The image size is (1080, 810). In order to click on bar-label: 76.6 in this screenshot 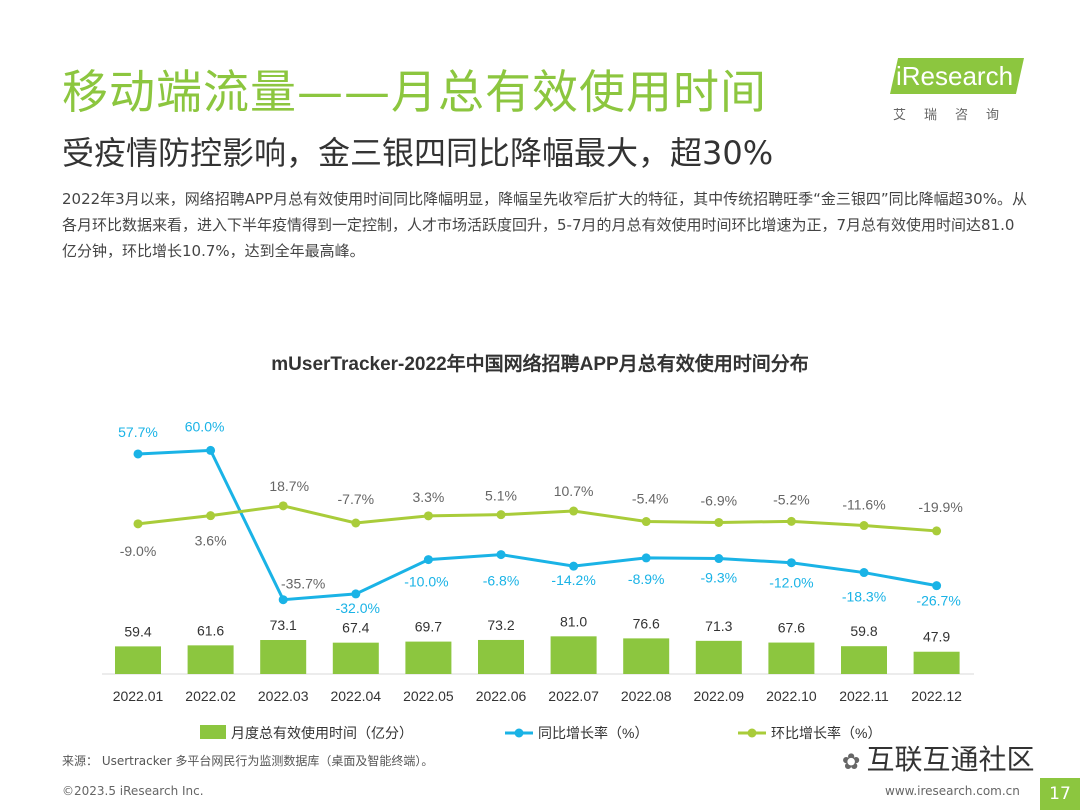, I will do `click(646, 623)`.